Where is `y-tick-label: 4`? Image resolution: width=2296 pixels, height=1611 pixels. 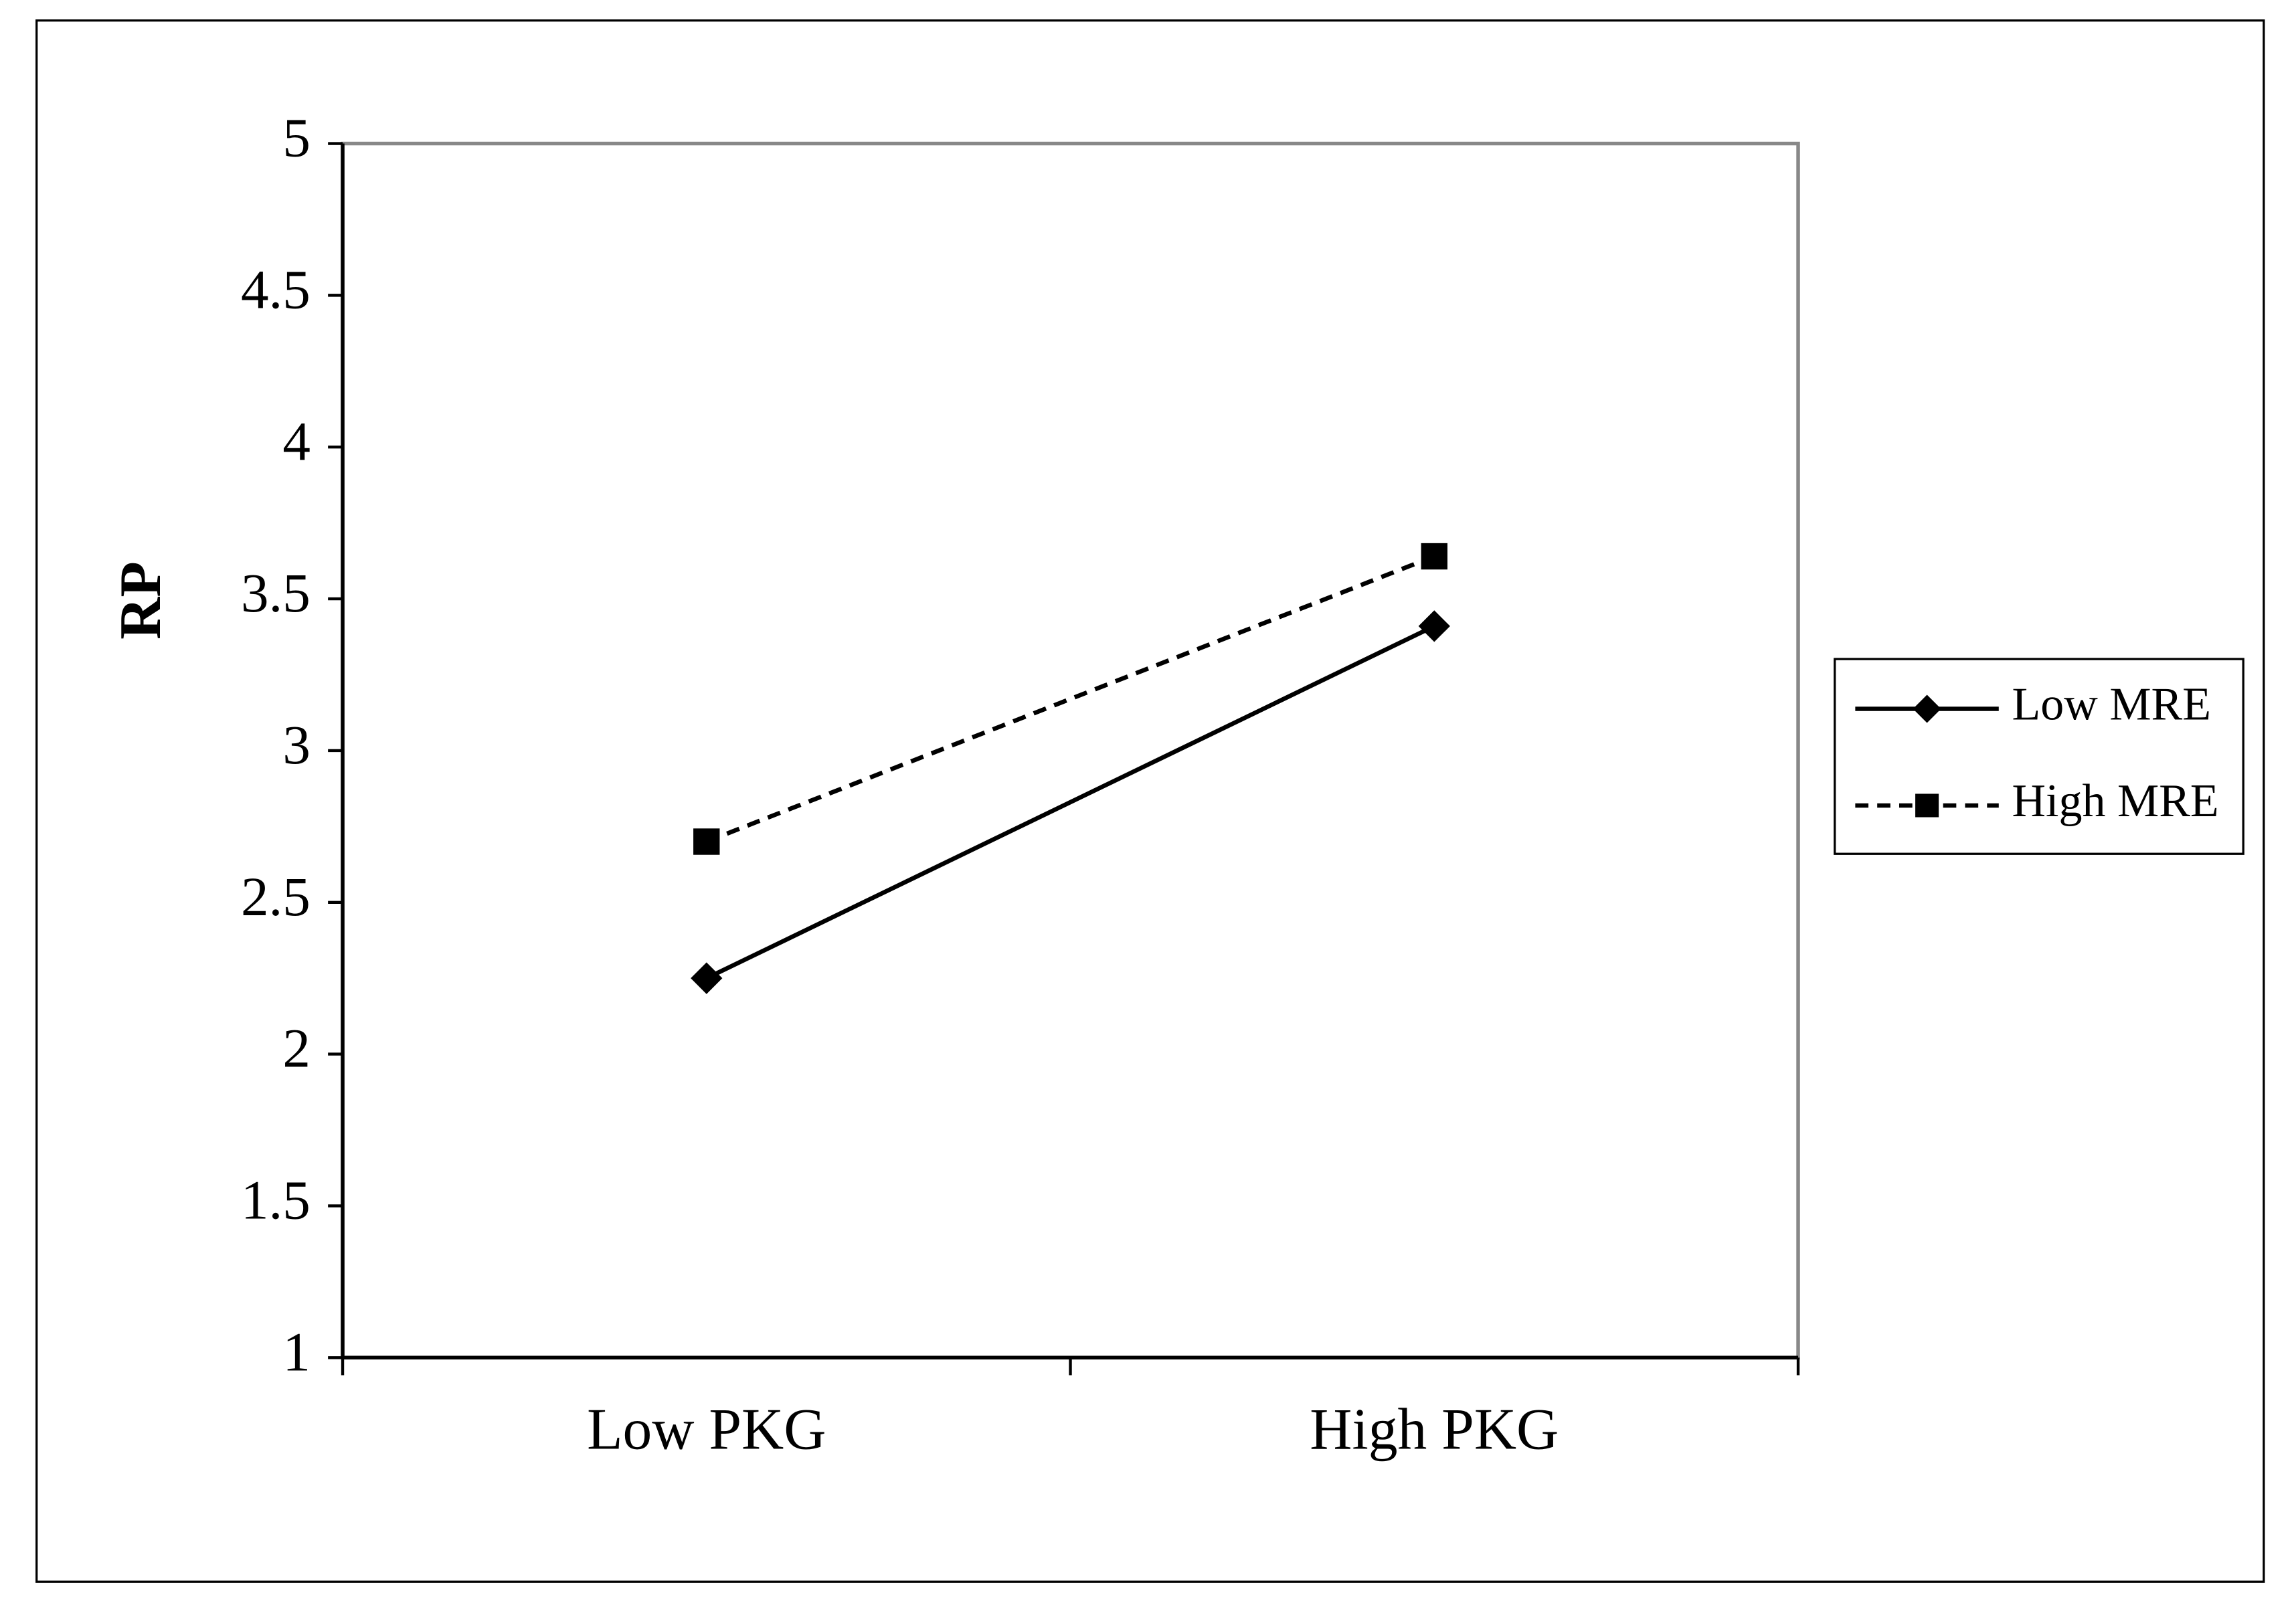 y-tick-label: 4 is located at coordinates (297, 441).